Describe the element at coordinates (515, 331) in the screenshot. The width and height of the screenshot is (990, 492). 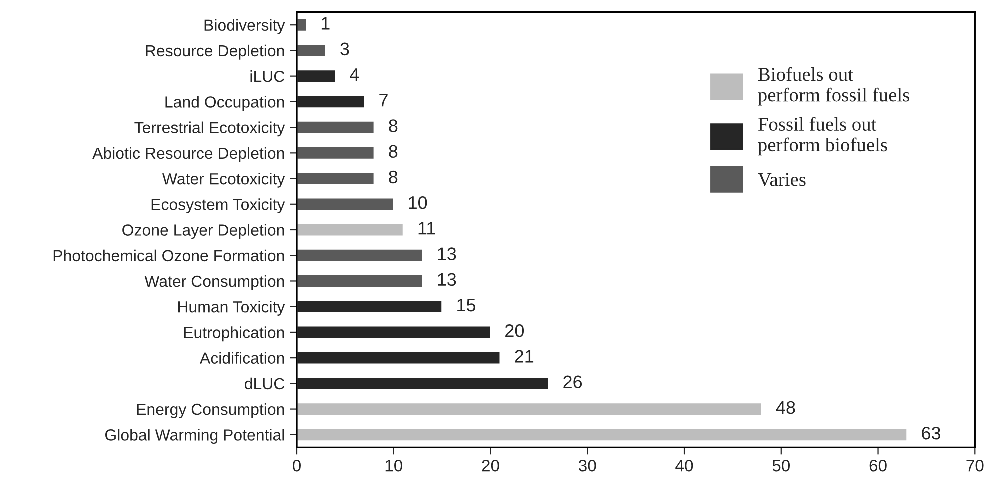
I see `data-label: 20` at that location.